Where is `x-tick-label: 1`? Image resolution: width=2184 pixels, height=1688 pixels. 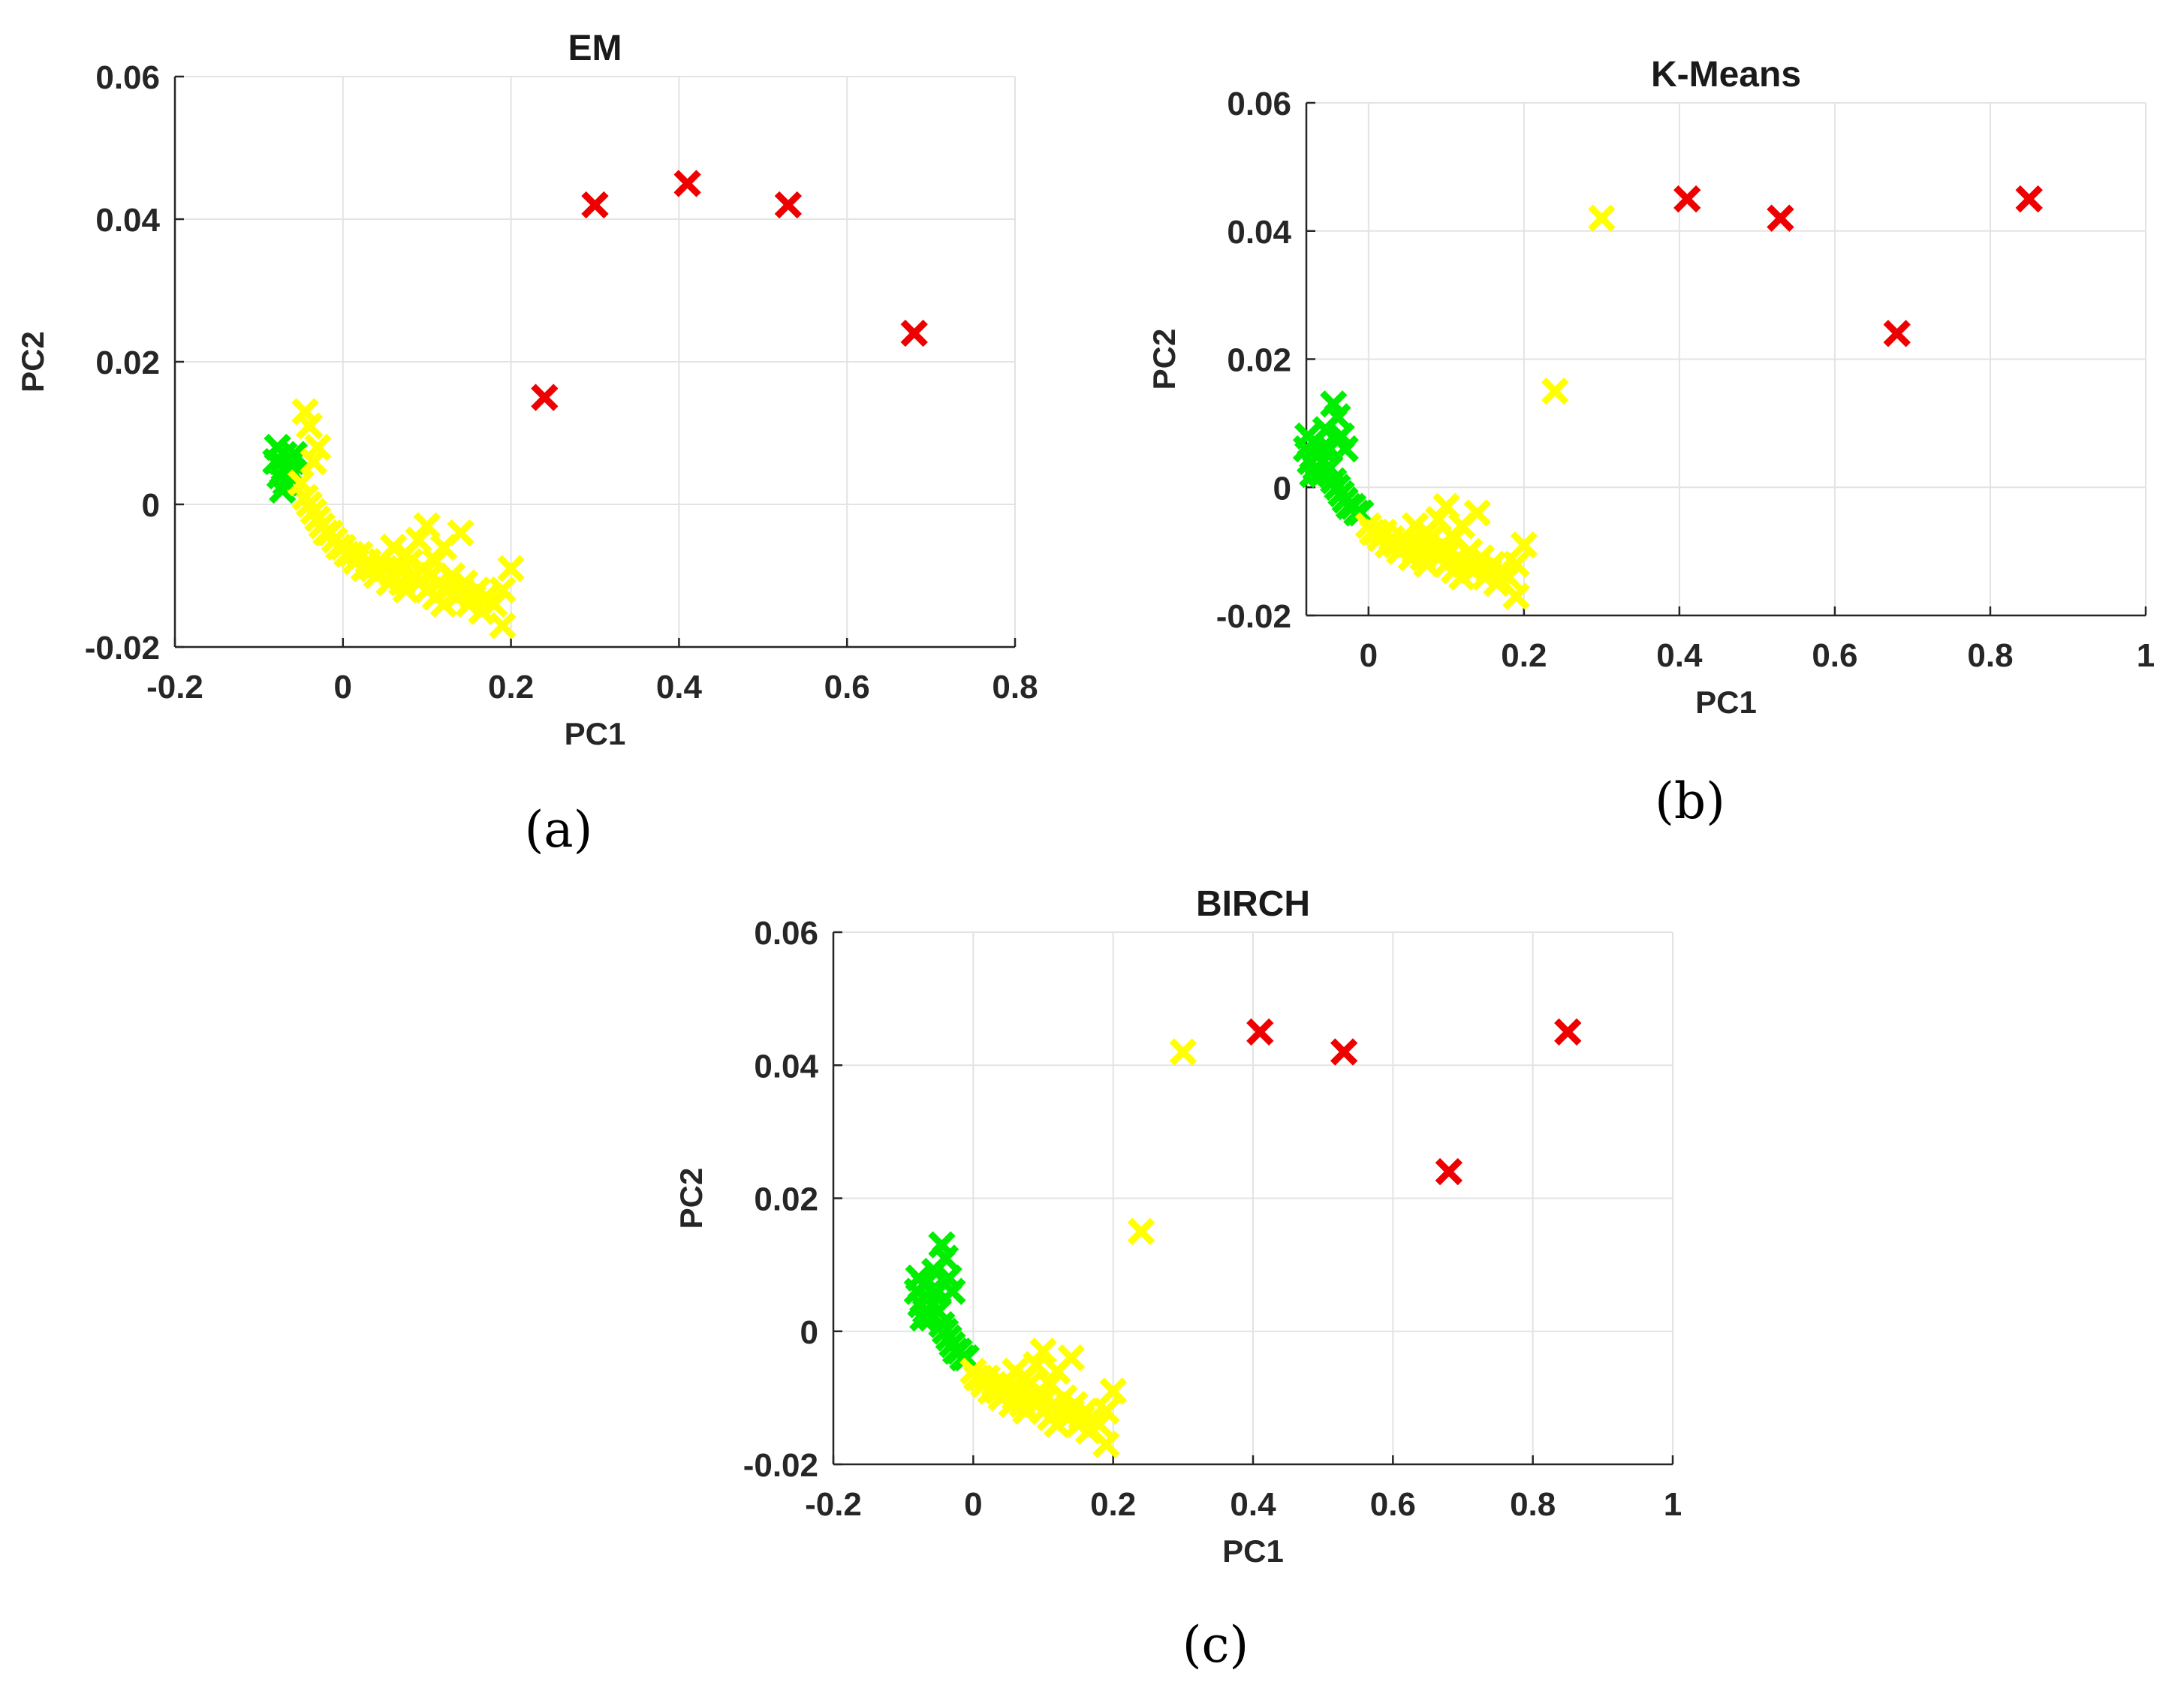
x-tick-label: 1 is located at coordinates (1673, 1504).